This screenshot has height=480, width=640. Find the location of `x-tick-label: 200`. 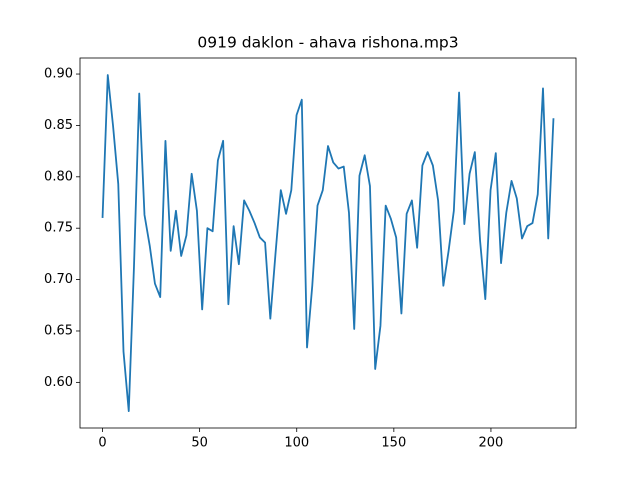

x-tick-label: 200 is located at coordinates (491, 443).